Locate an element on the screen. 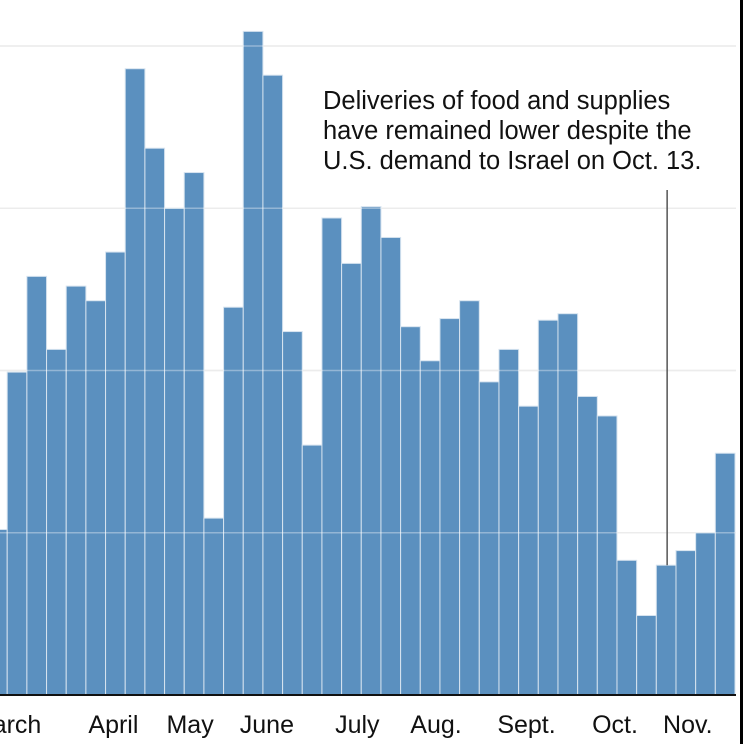  x-tick-label: May is located at coordinates (190, 725).